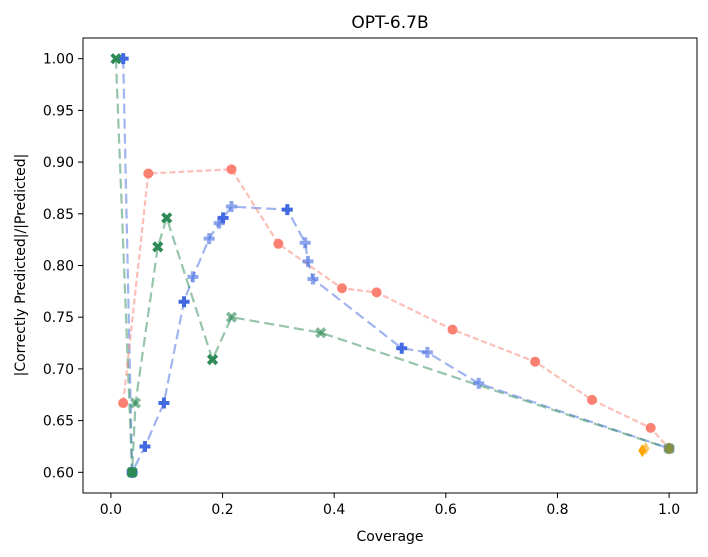 This screenshot has height=557, width=708. Describe the element at coordinates (557, 510) in the screenshot. I see `x-tick-label: 0.8` at that location.